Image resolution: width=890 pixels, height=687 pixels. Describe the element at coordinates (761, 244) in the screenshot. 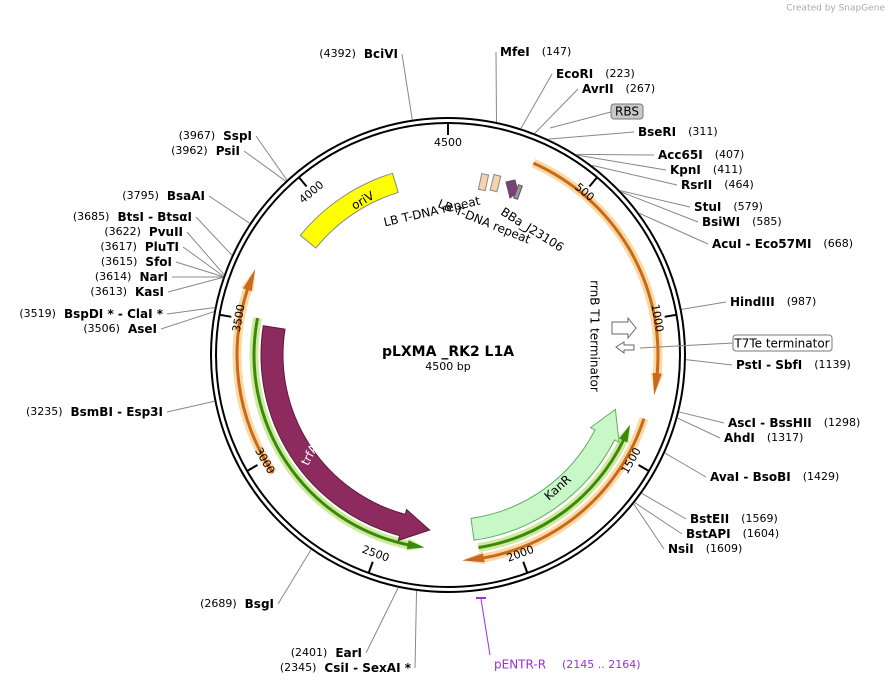

I see `site-name: AcuI - Eco57MI` at that location.